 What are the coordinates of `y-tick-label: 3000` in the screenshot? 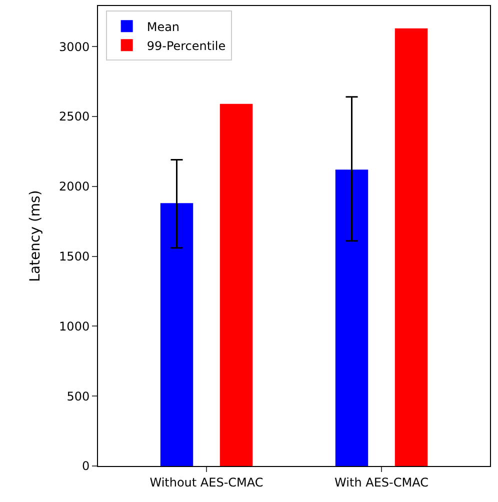 It's located at (74, 47).